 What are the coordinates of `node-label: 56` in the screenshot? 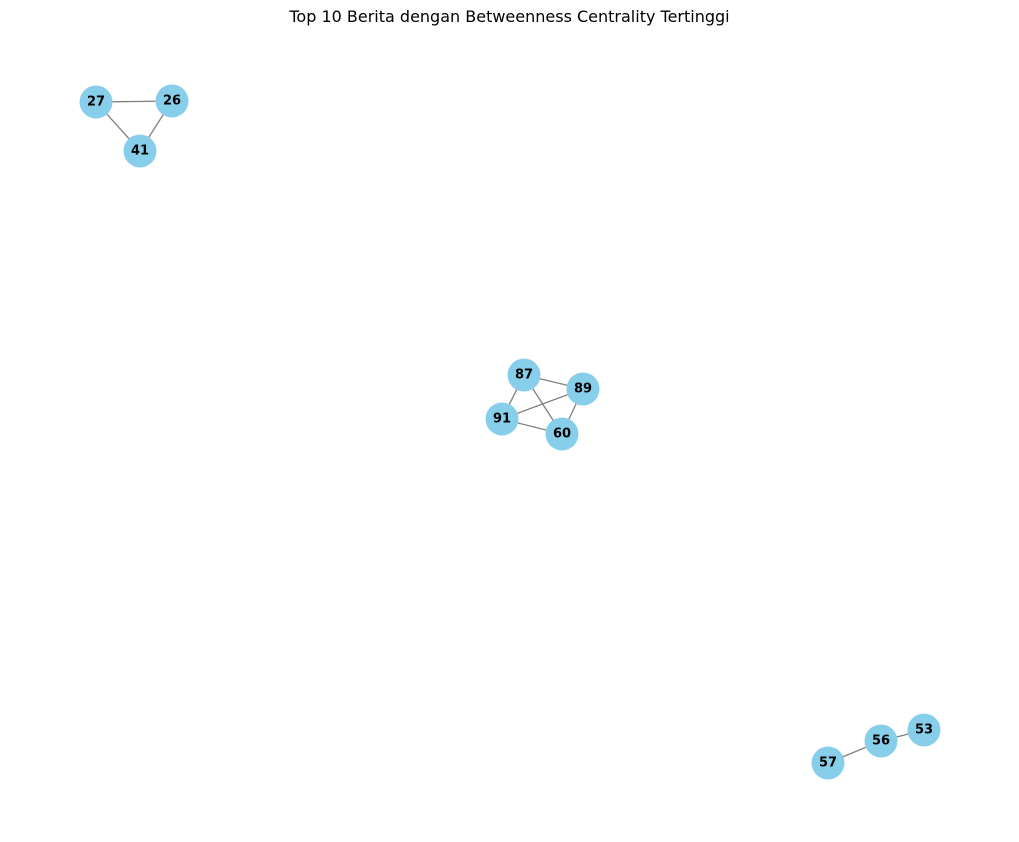 It's located at (881, 741).